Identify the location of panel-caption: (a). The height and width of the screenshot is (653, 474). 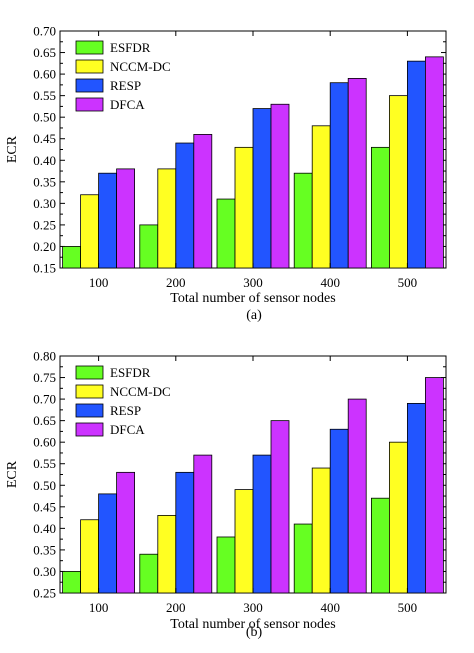
(254, 315).